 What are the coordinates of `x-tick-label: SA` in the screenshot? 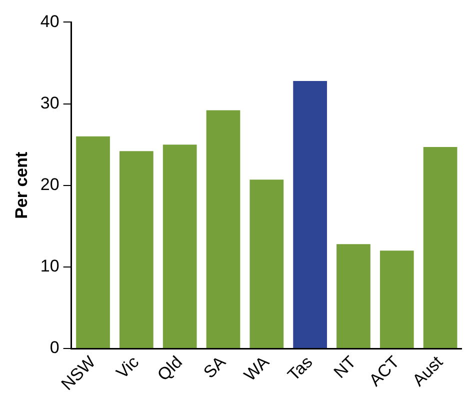 It's located at (215, 367).